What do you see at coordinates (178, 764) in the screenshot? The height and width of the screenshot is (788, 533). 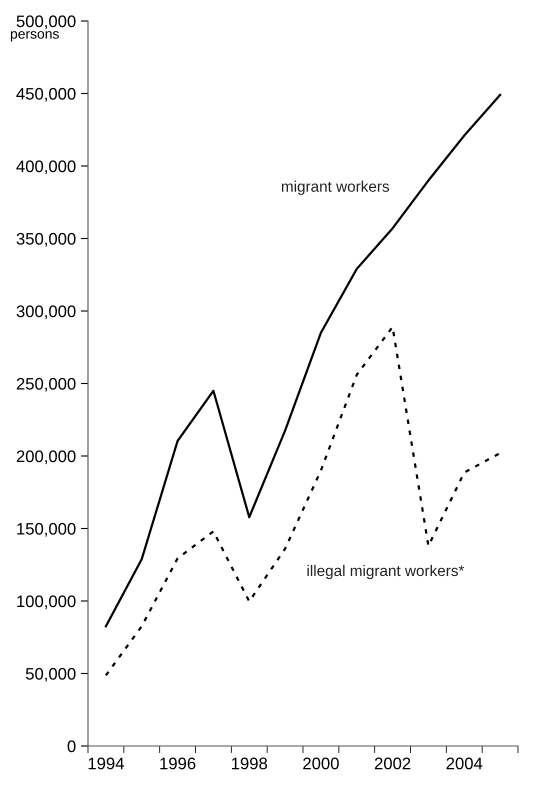 I see `x-tick-label: 1996` at bounding box center [178, 764].